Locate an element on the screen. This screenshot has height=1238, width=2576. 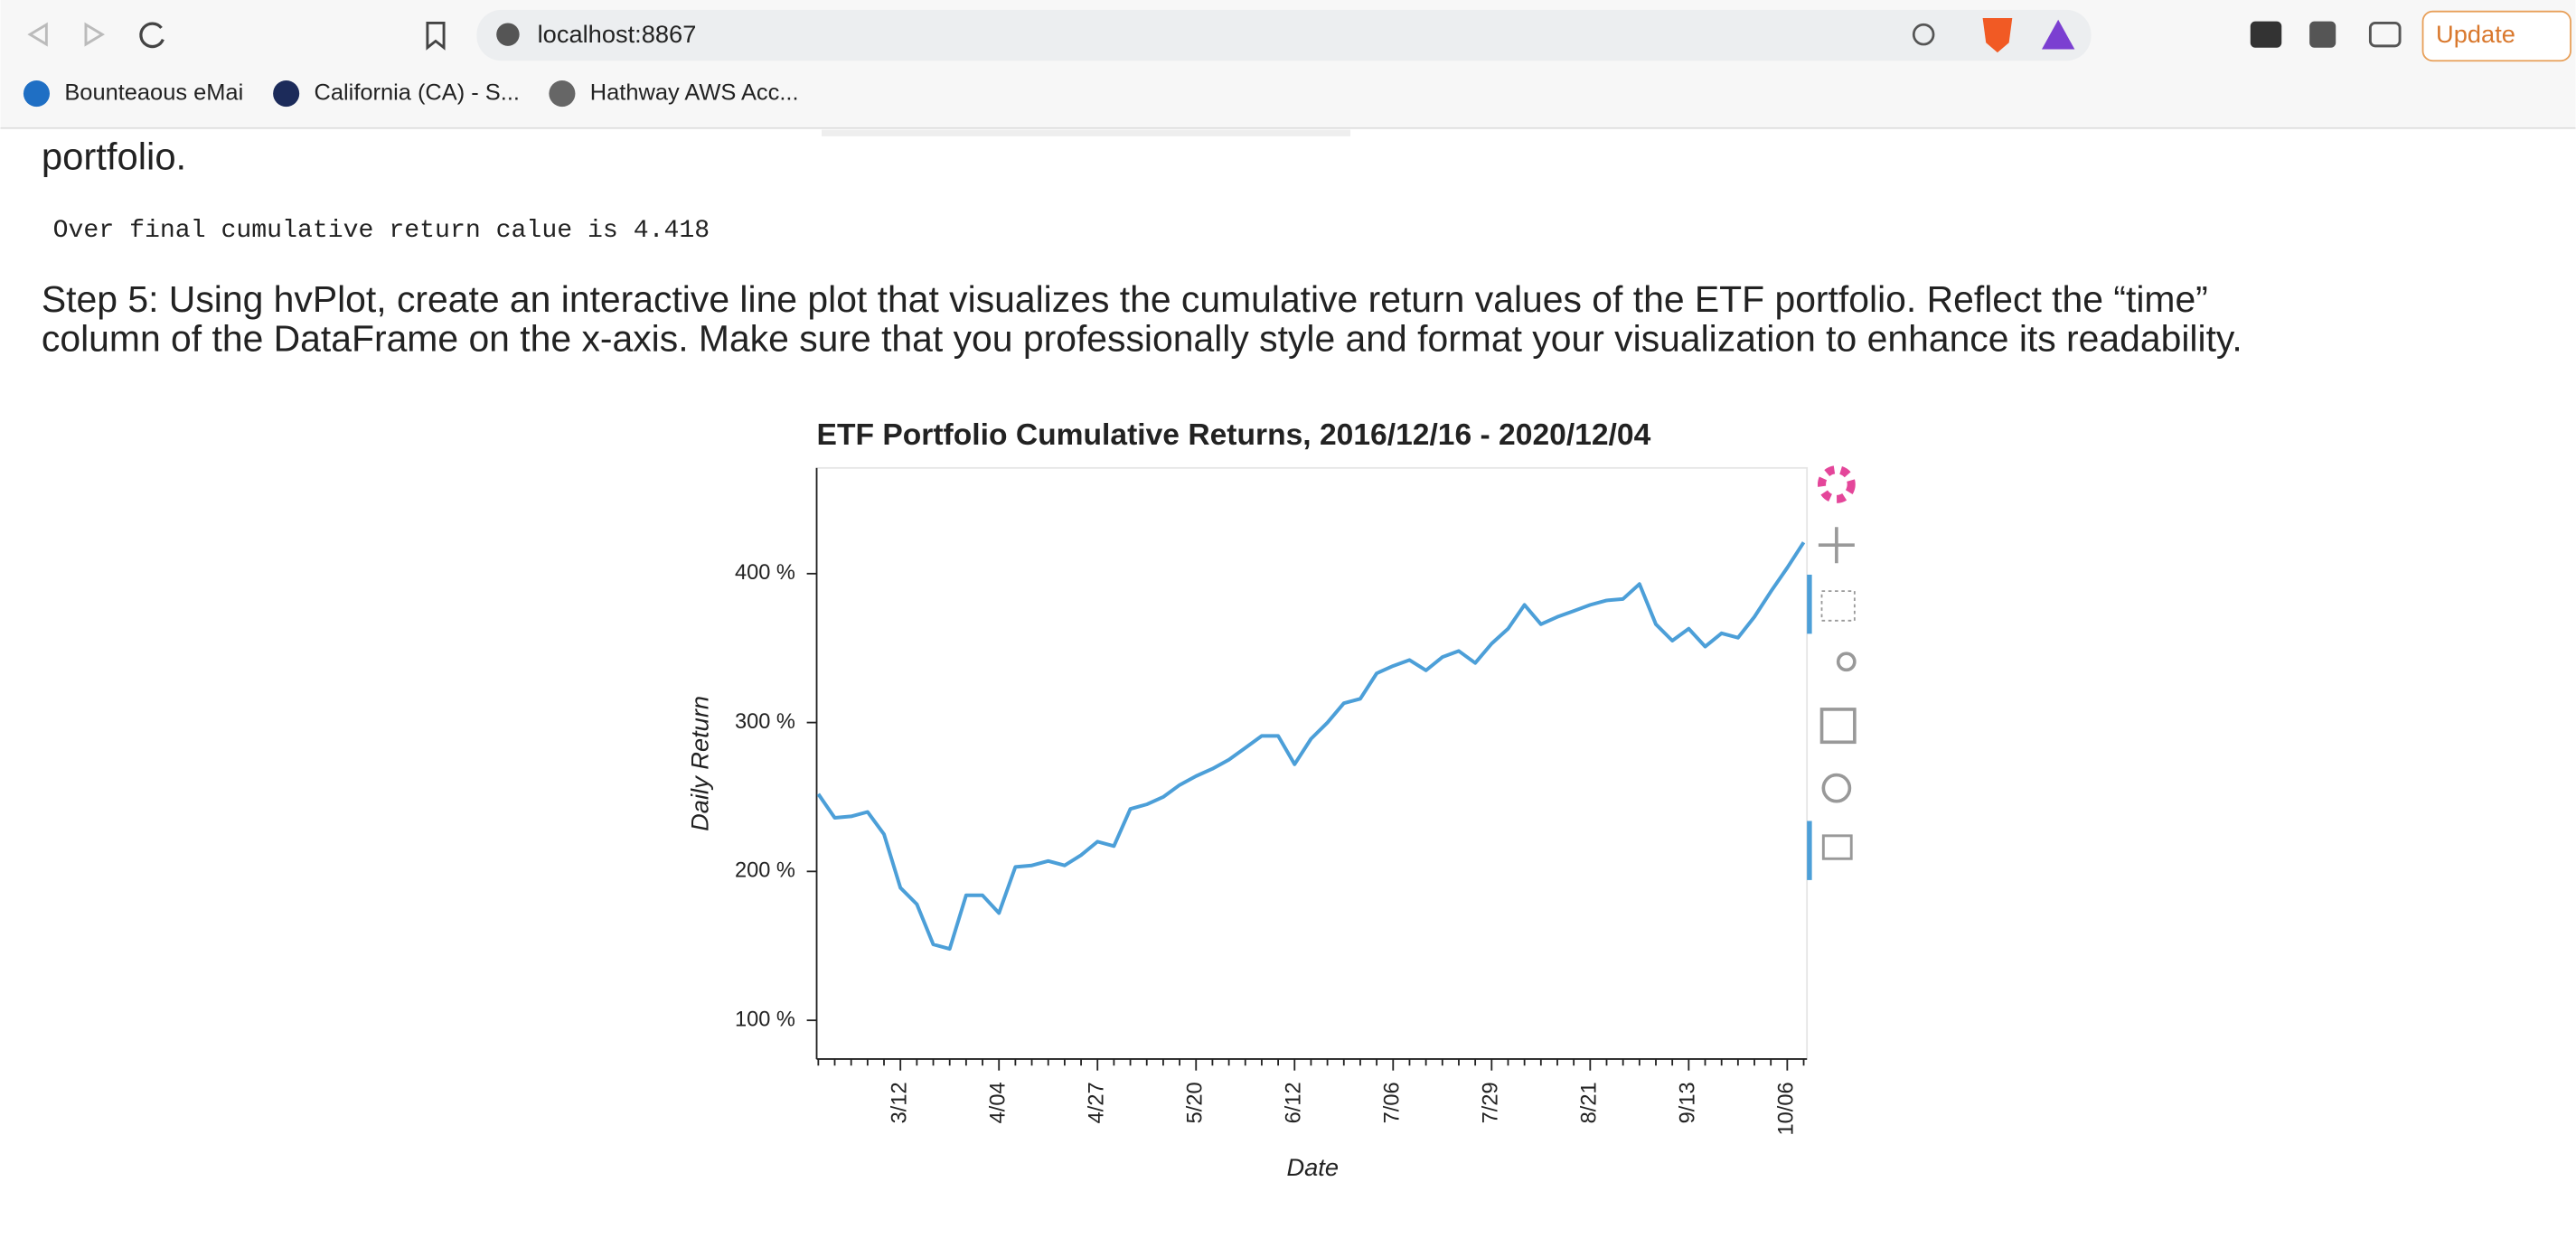
hover-tool is located at coordinates (1837, 847).